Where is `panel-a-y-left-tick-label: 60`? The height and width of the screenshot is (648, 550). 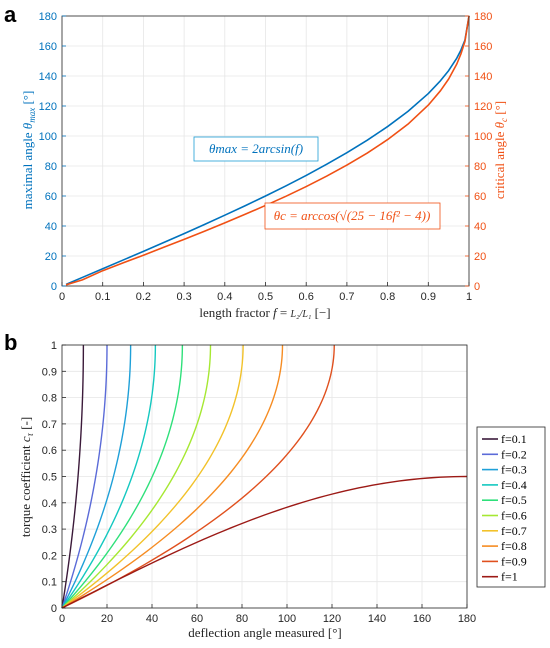 panel-a-y-left-tick-label: 60 is located at coordinates (51, 197).